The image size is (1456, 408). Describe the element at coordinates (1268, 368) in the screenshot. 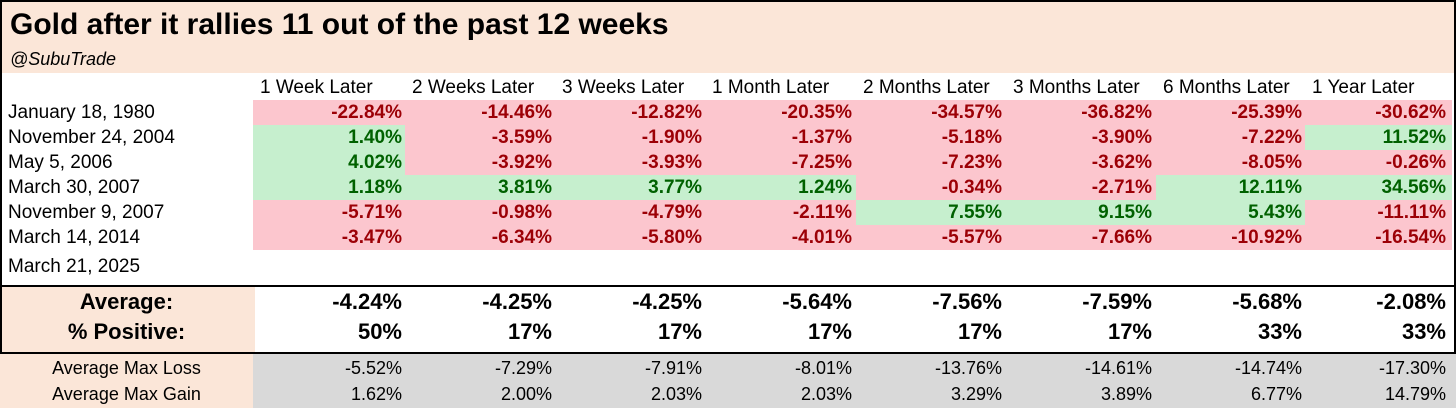

I see `max-stat-value: -14.74%` at that location.